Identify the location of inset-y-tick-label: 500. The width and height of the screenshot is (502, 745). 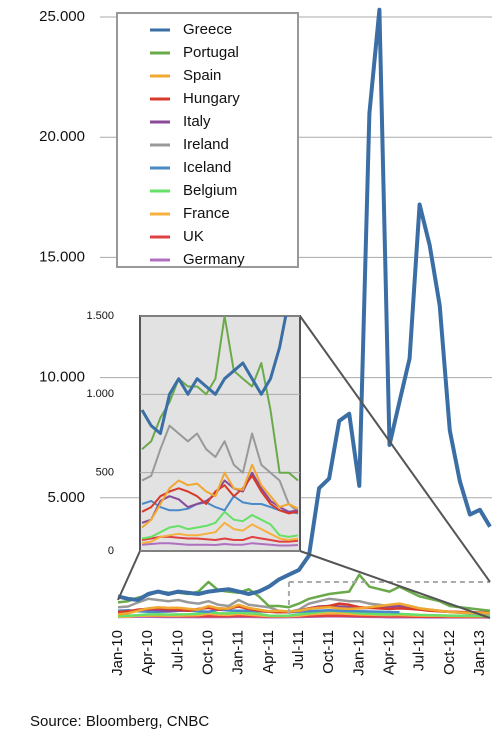
(105, 473).